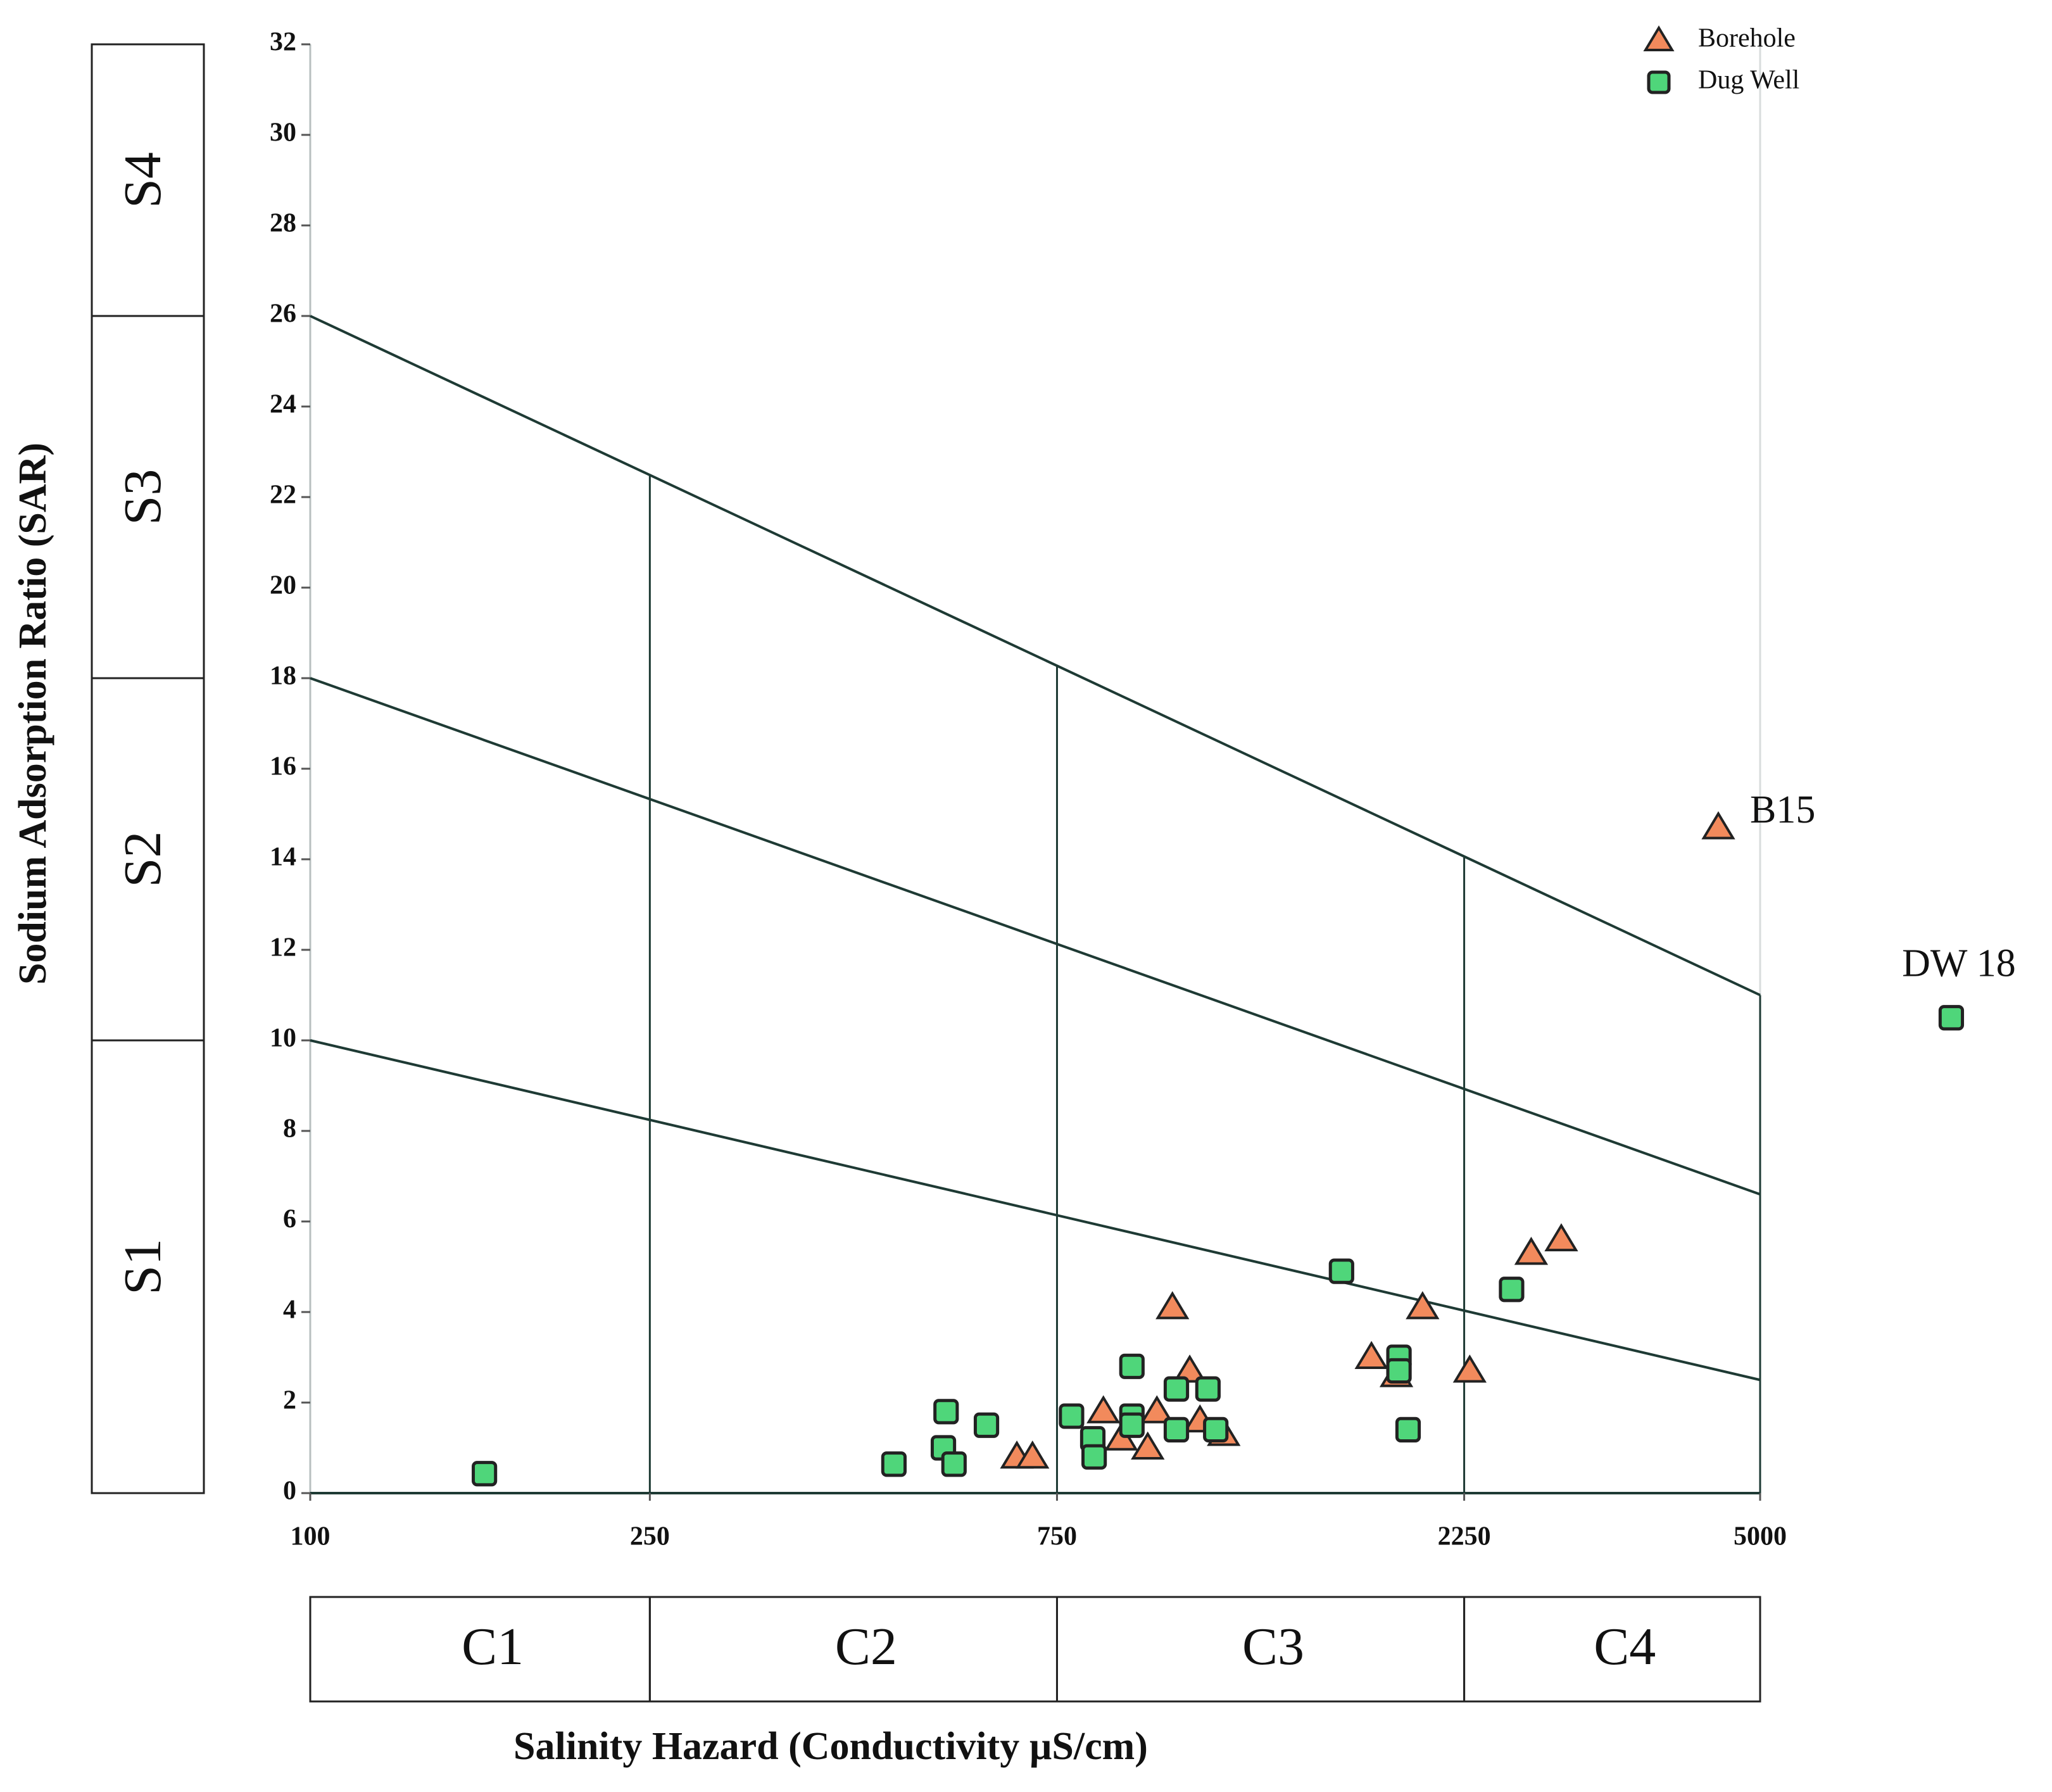  What do you see at coordinates (289, 1400) in the screenshot?
I see `y-tick-label: 2` at bounding box center [289, 1400].